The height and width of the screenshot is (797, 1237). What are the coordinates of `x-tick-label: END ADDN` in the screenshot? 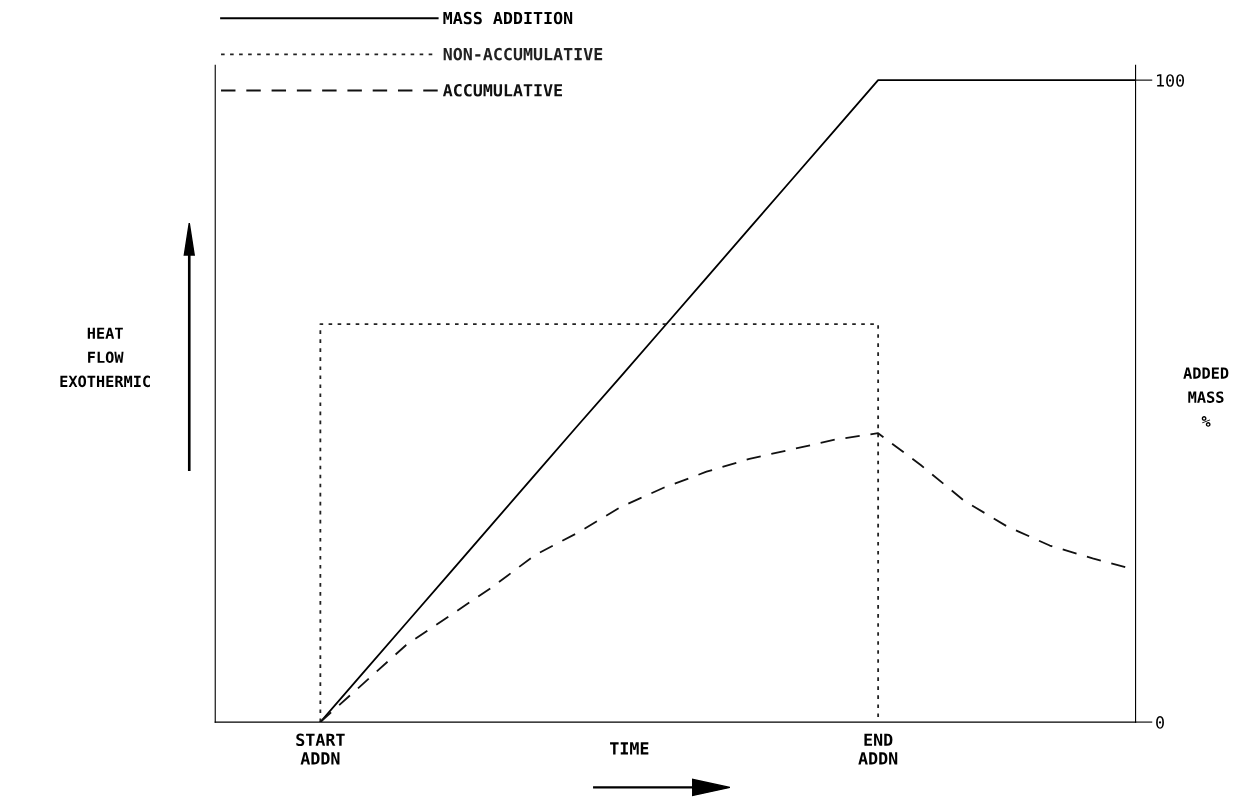 It's located at (878, 749).